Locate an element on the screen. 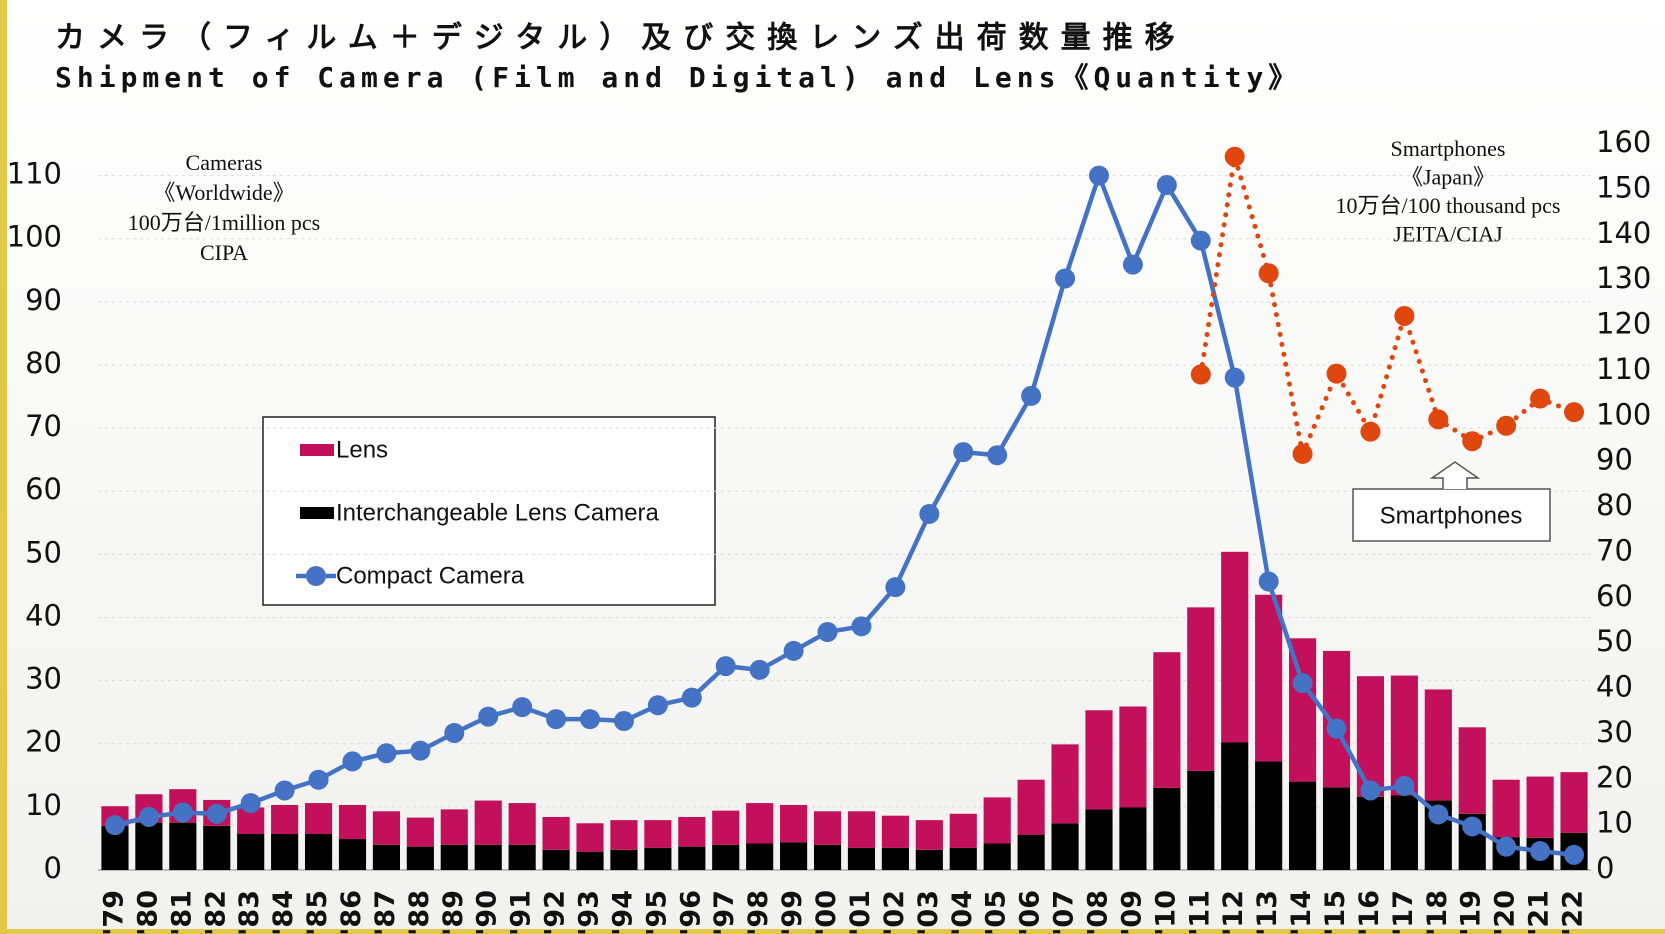 The image size is (1665, 934). x-tick-label: '22 is located at coordinates (1573, 912).